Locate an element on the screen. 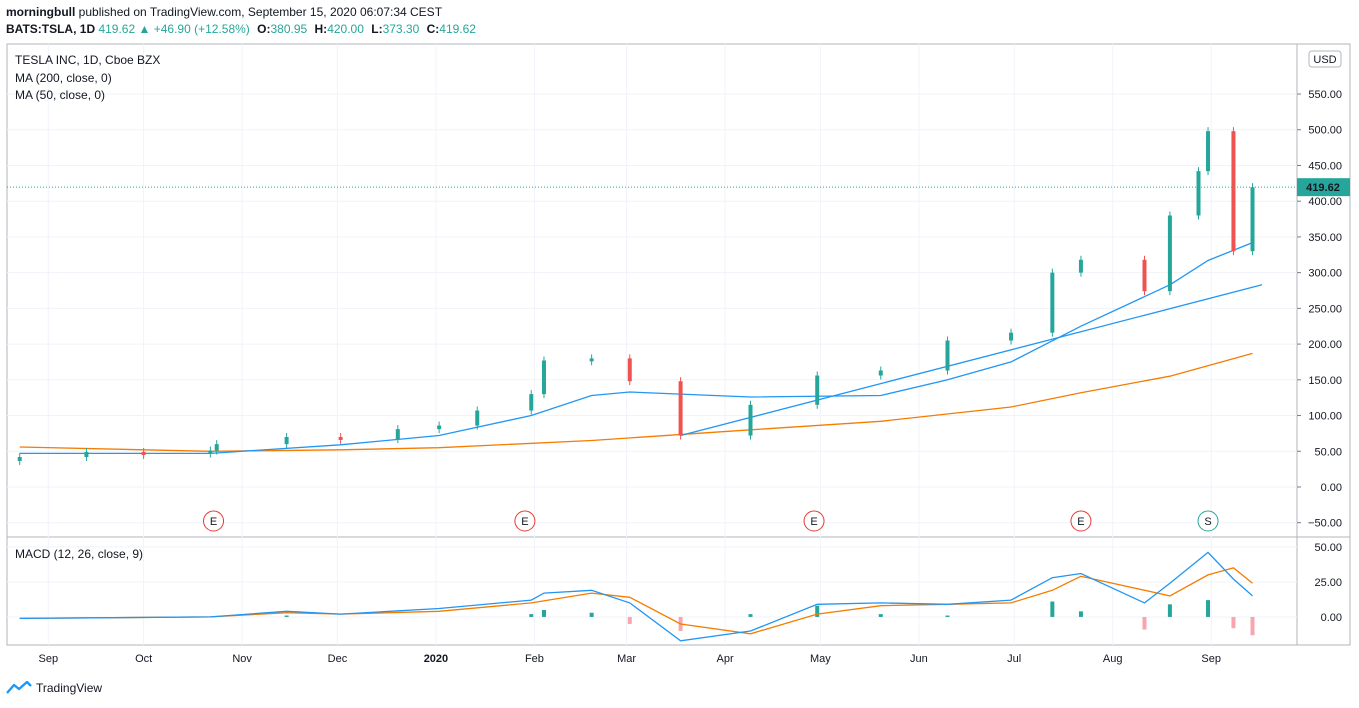 The width and height of the screenshot is (1359, 708). price-tick-label: 450.00 is located at coordinates (1325, 166).